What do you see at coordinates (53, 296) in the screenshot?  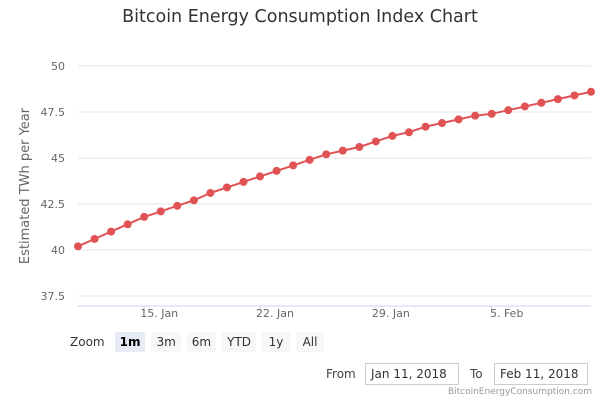 I see `y-tick-label: 37.5` at bounding box center [53, 296].